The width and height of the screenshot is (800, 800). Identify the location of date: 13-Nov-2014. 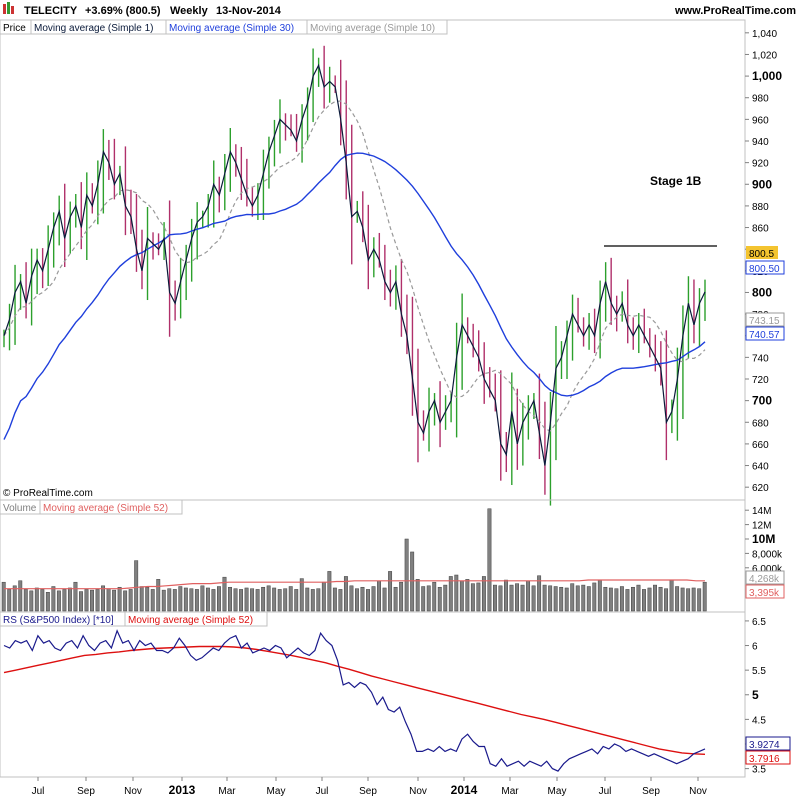
(249, 11).